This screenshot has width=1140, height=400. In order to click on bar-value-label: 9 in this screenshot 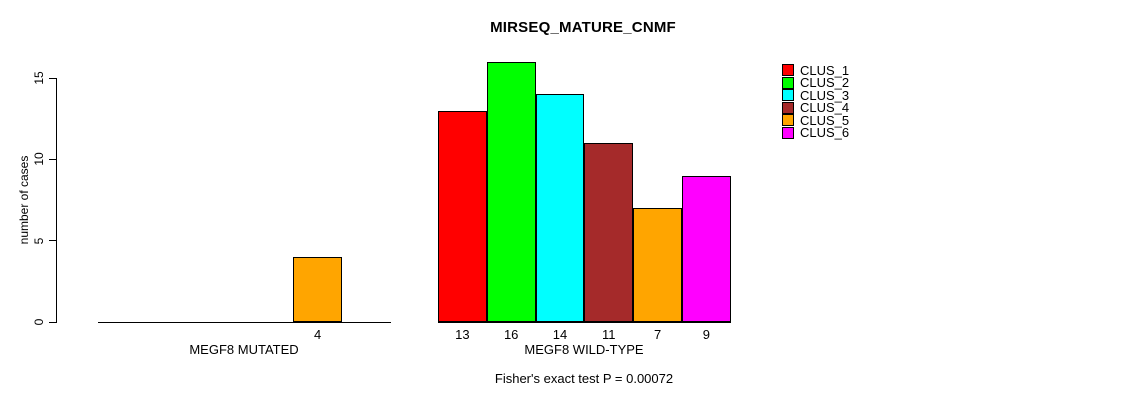, I will do `click(706, 334)`.